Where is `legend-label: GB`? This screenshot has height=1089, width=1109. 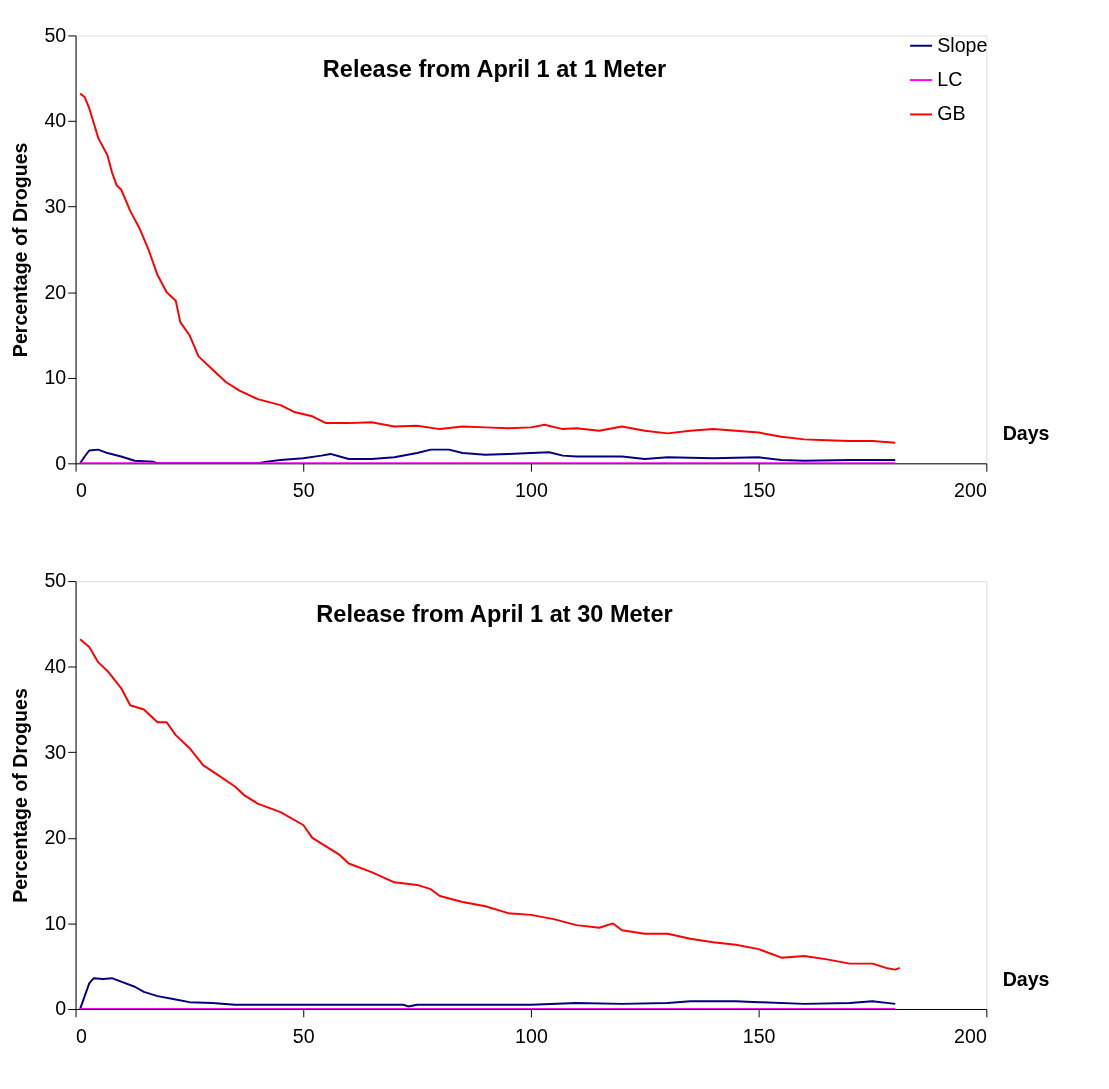 legend-label: GB is located at coordinates (951, 113).